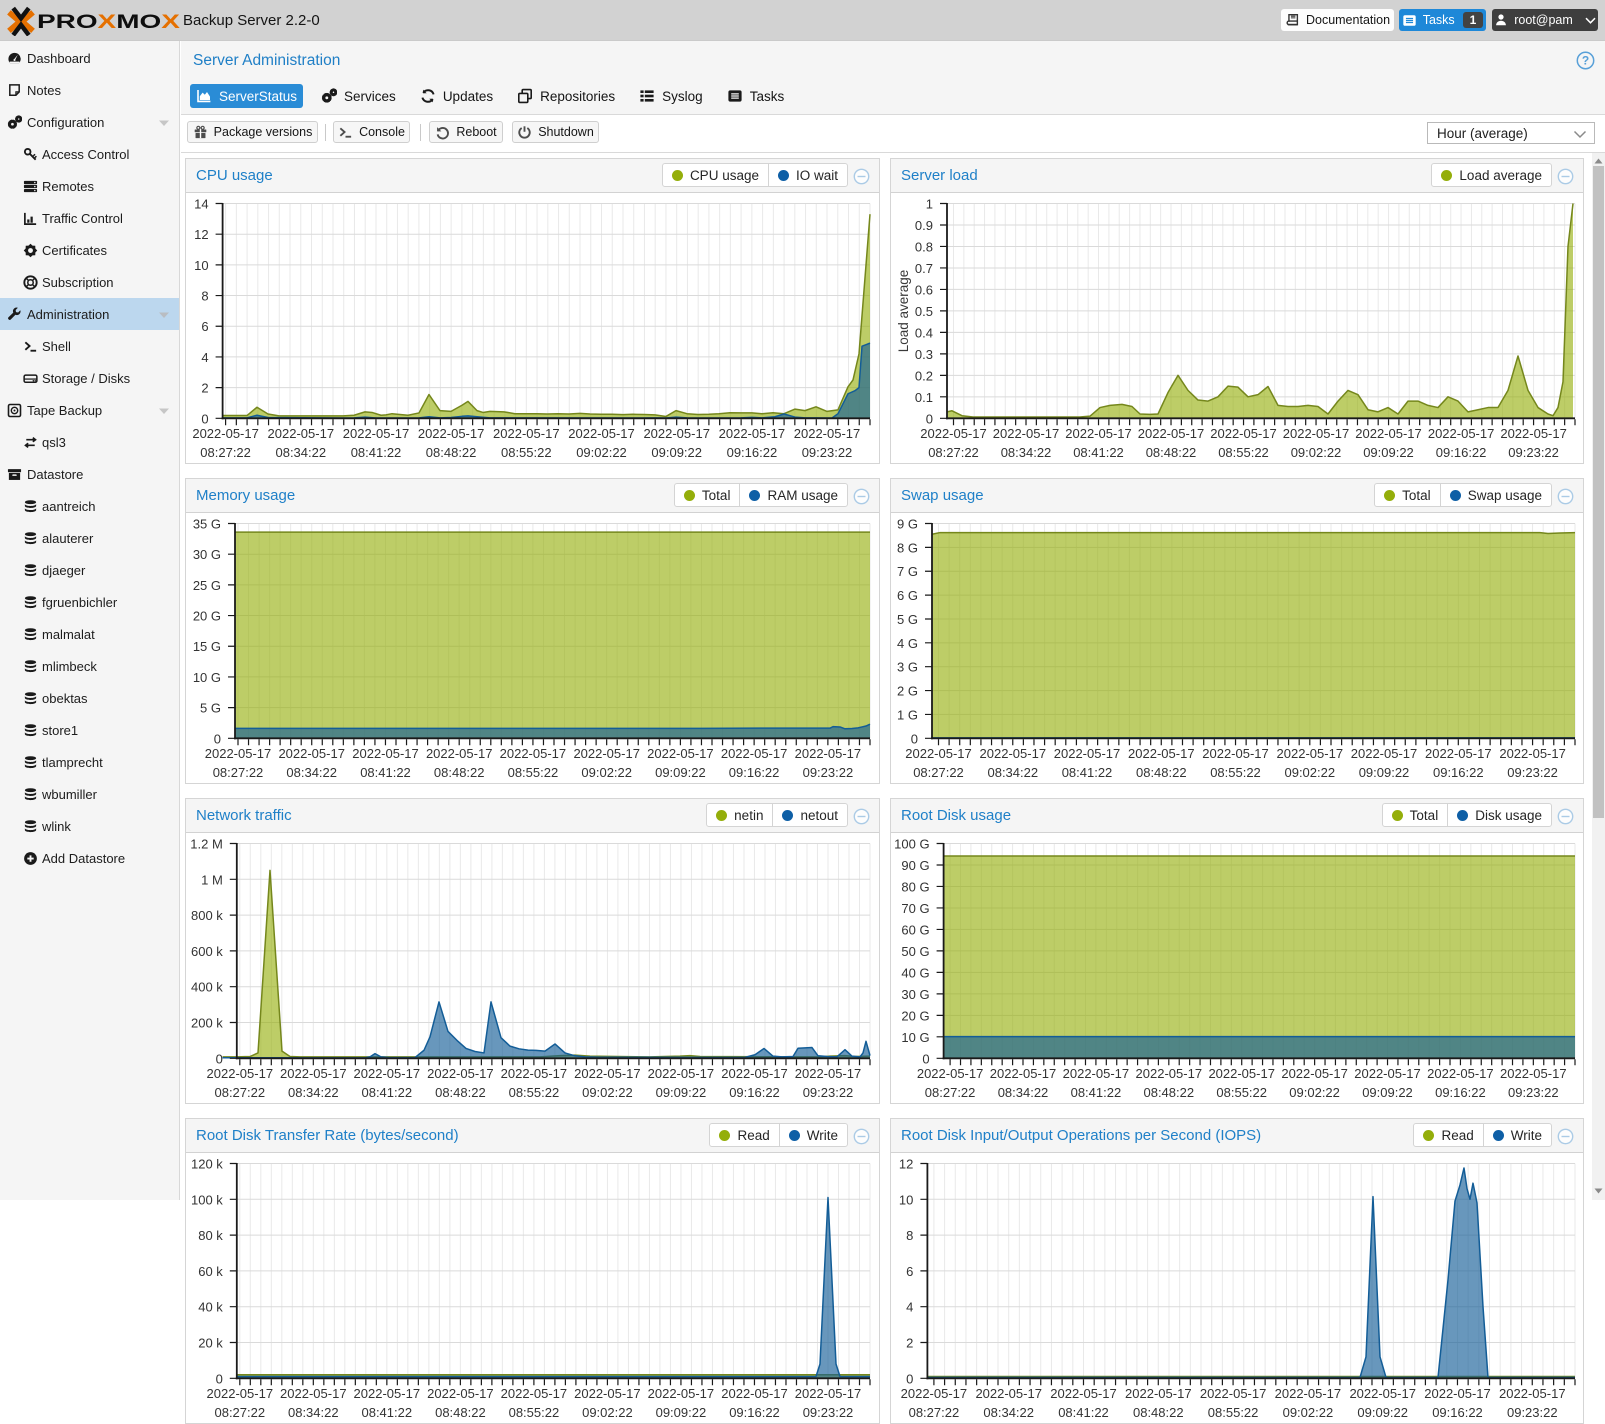 This screenshot has height=1424, width=1605. Describe the element at coordinates (915, 908) in the screenshot. I see `svg-text: 70 G` at that location.